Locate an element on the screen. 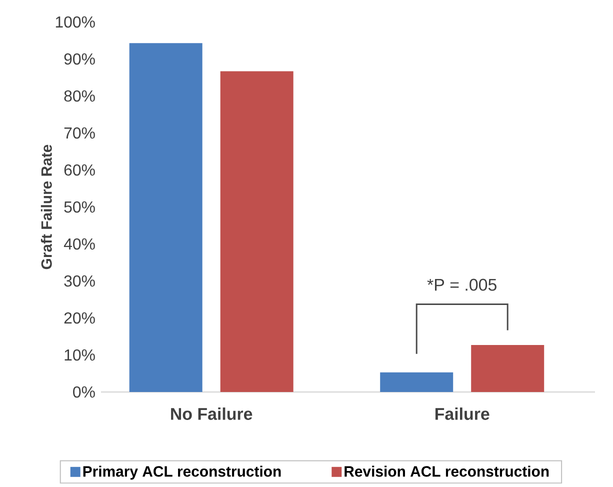 This screenshot has height=487, width=613. x-tick-label: No Failure is located at coordinates (211, 414).